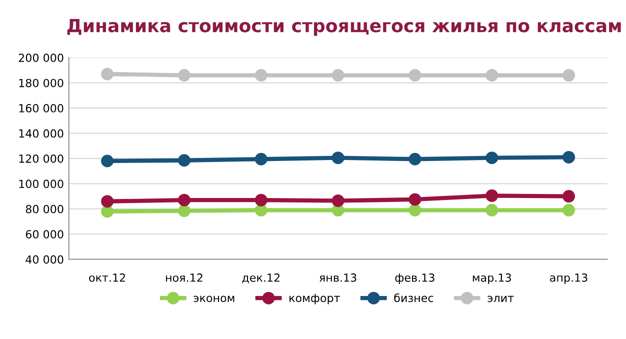 The height and width of the screenshot is (339, 626). What do you see at coordinates (184, 277) in the screenshot?
I see `x-tick-label: ноя.12` at bounding box center [184, 277].